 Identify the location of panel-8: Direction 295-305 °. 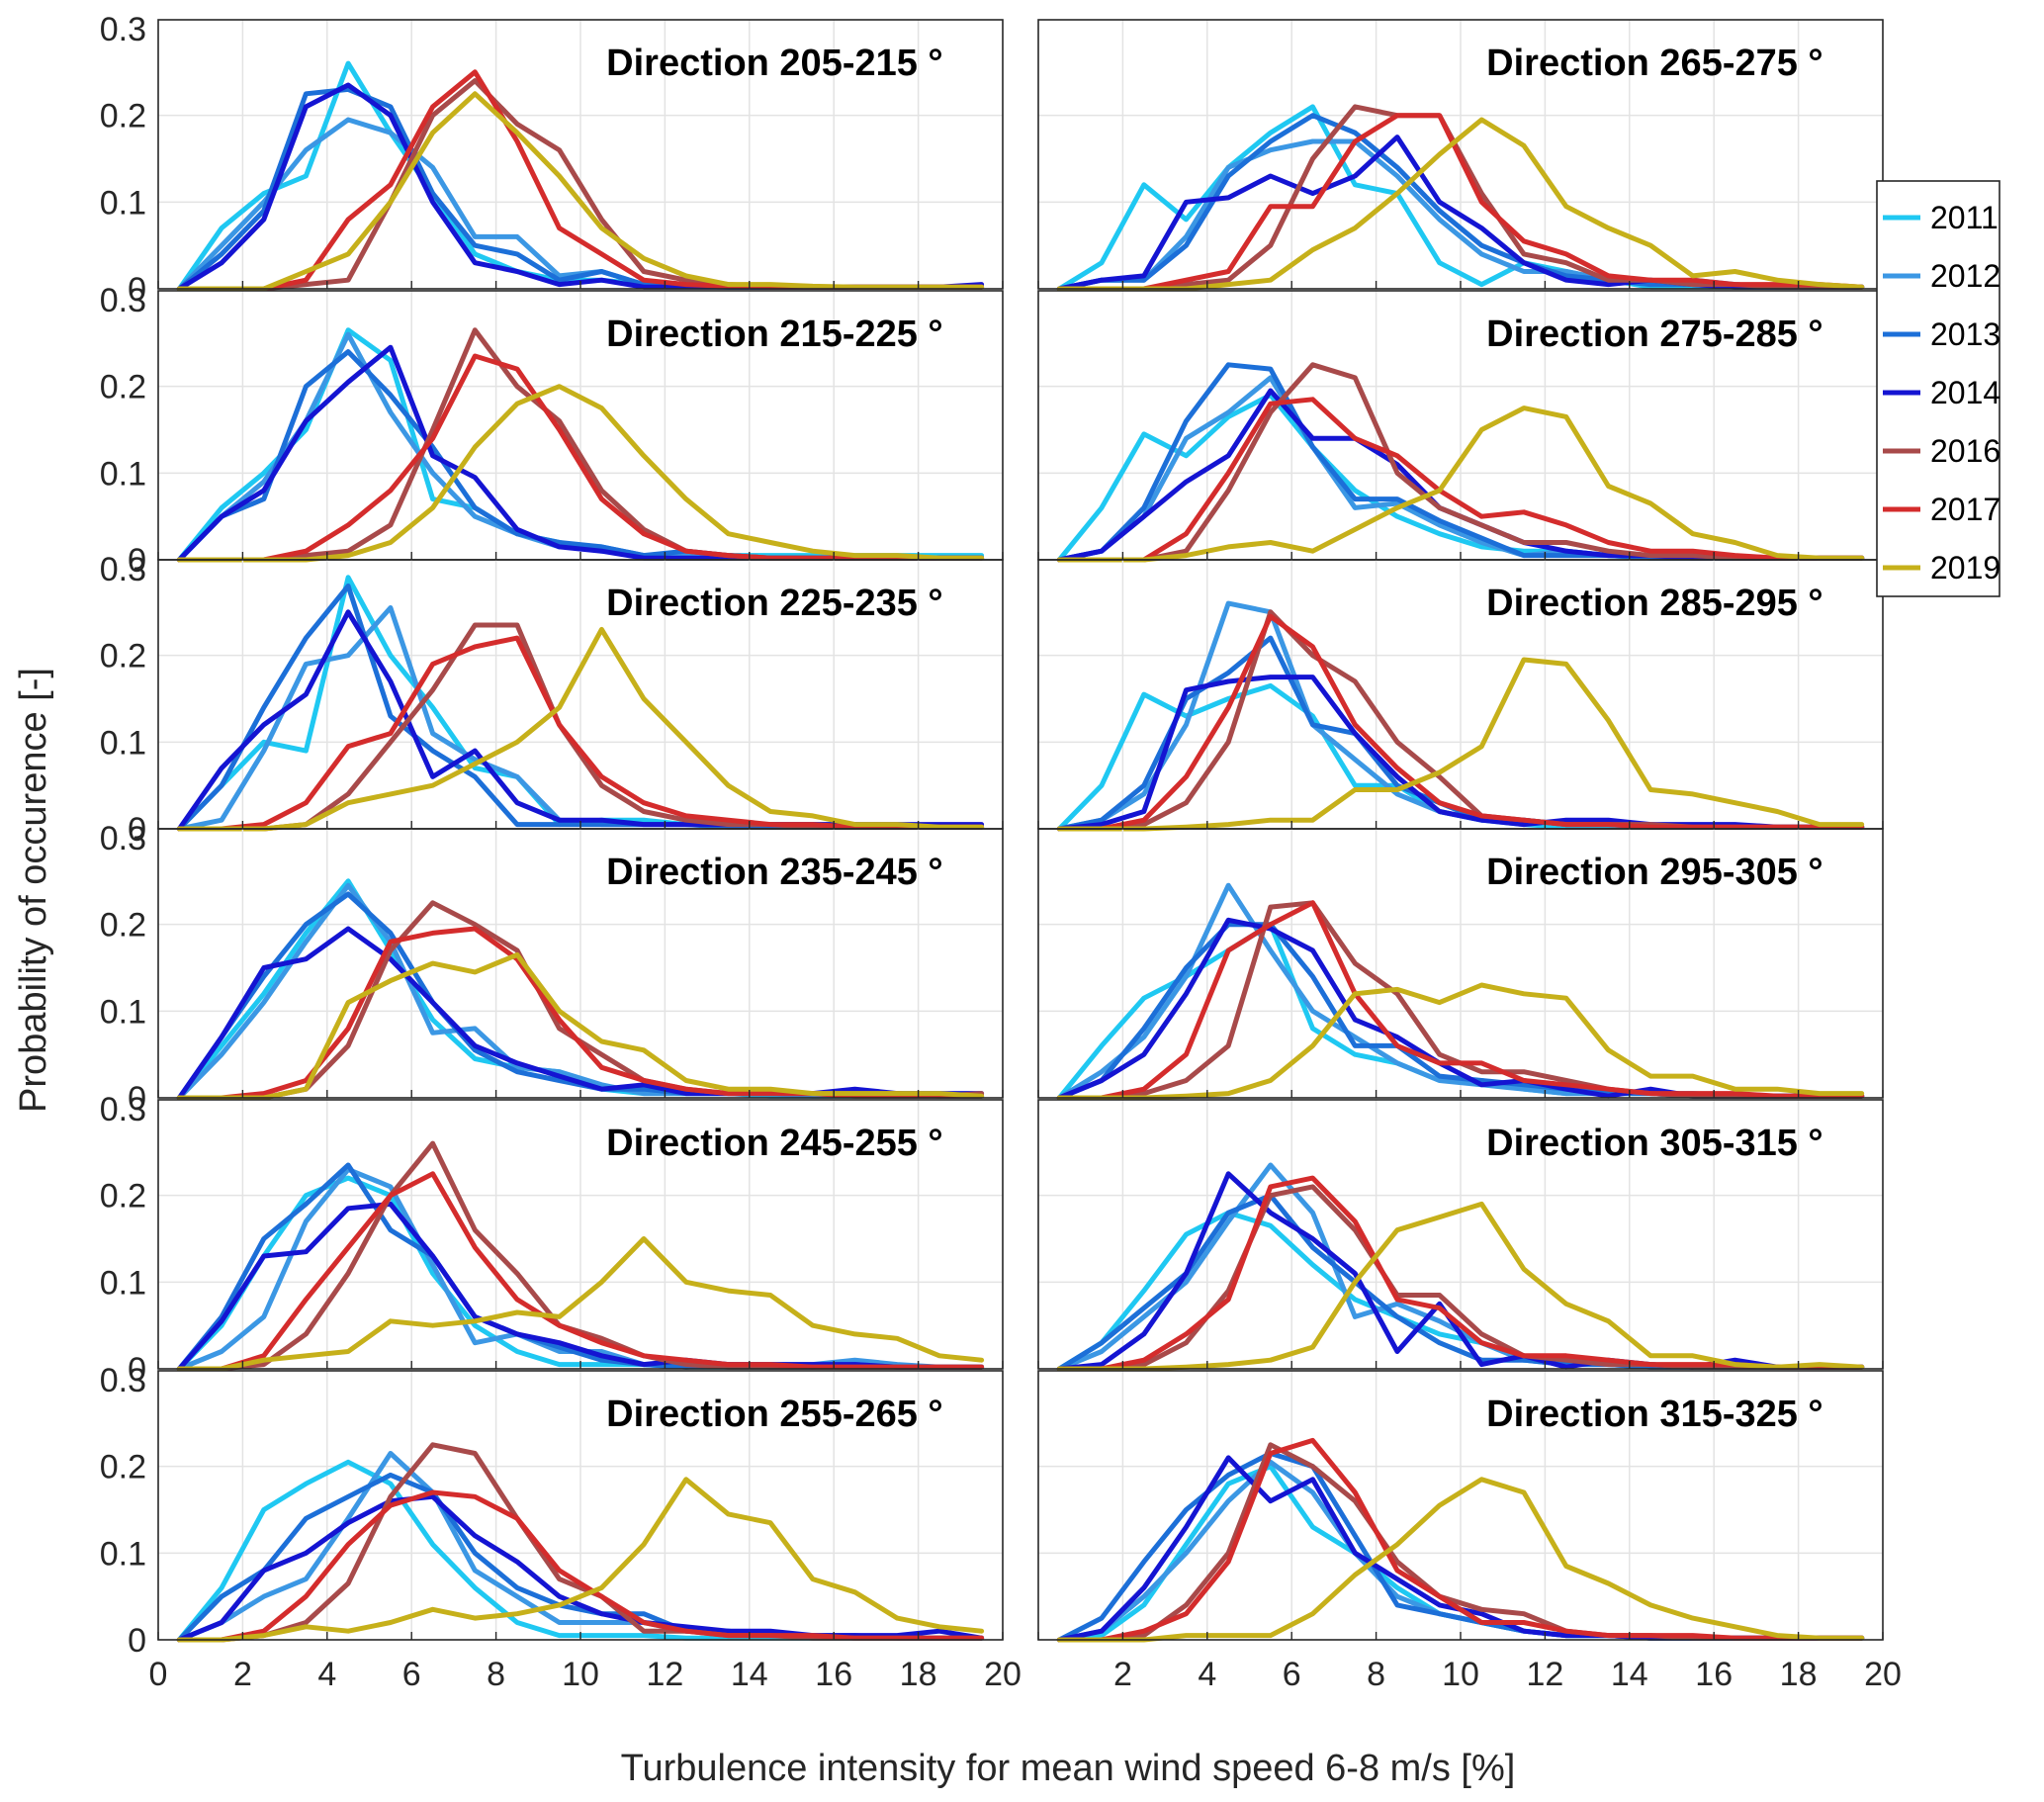
(1460, 964).